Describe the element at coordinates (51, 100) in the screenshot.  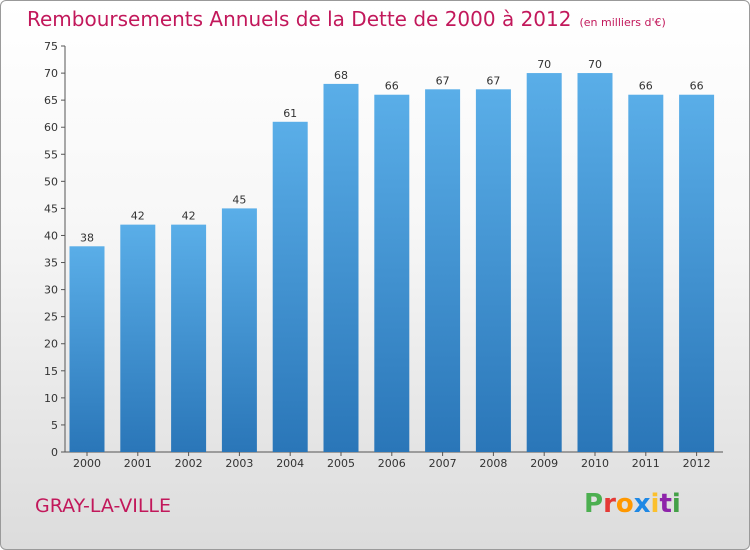
I see `y-tick-label: 65` at that location.